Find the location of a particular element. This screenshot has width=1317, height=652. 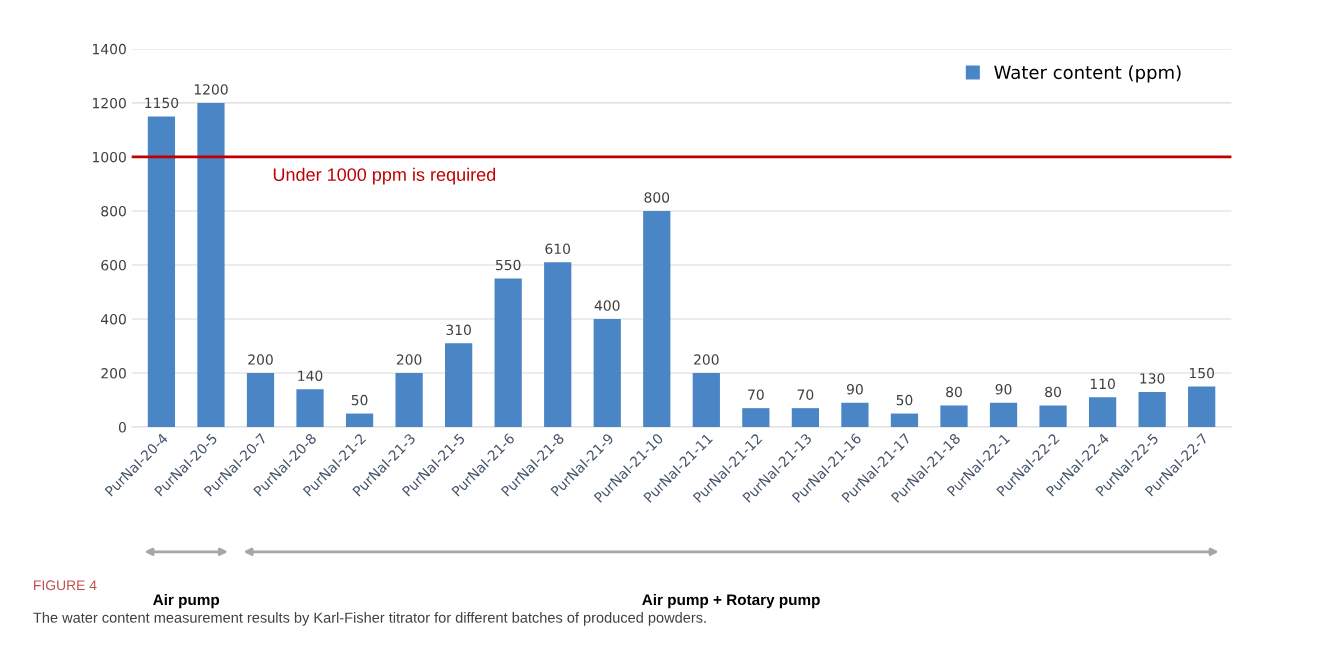

y-tick-label: 800 is located at coordinates (113, 211).